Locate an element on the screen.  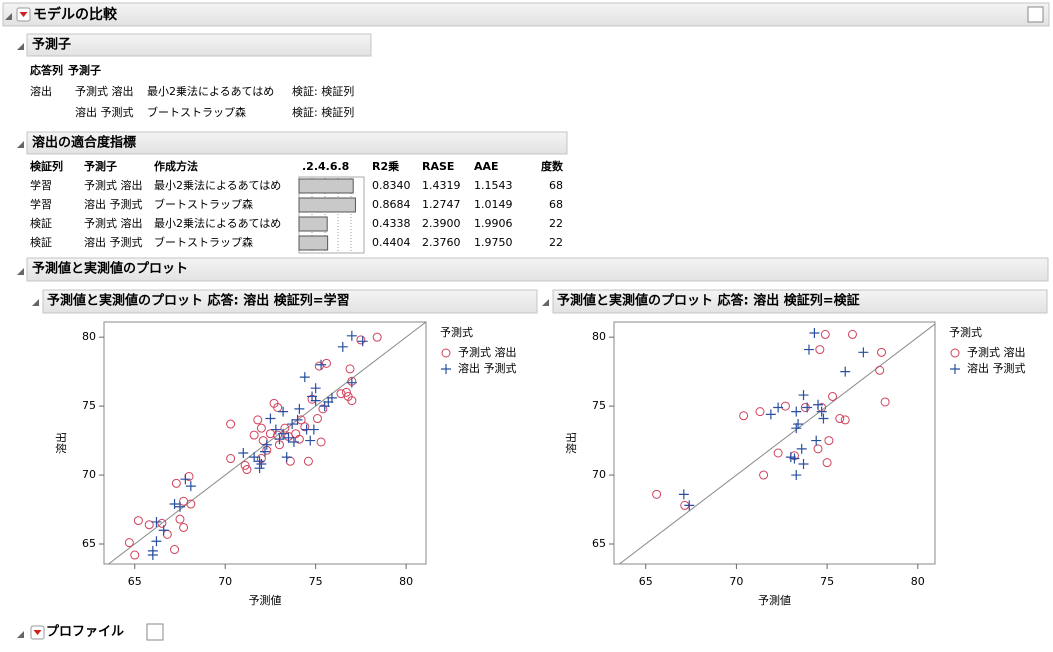
chart-title: 予測値と実測値のプロット 応答: 溶出 検証列=学習 is located at coordinates (198, 301).